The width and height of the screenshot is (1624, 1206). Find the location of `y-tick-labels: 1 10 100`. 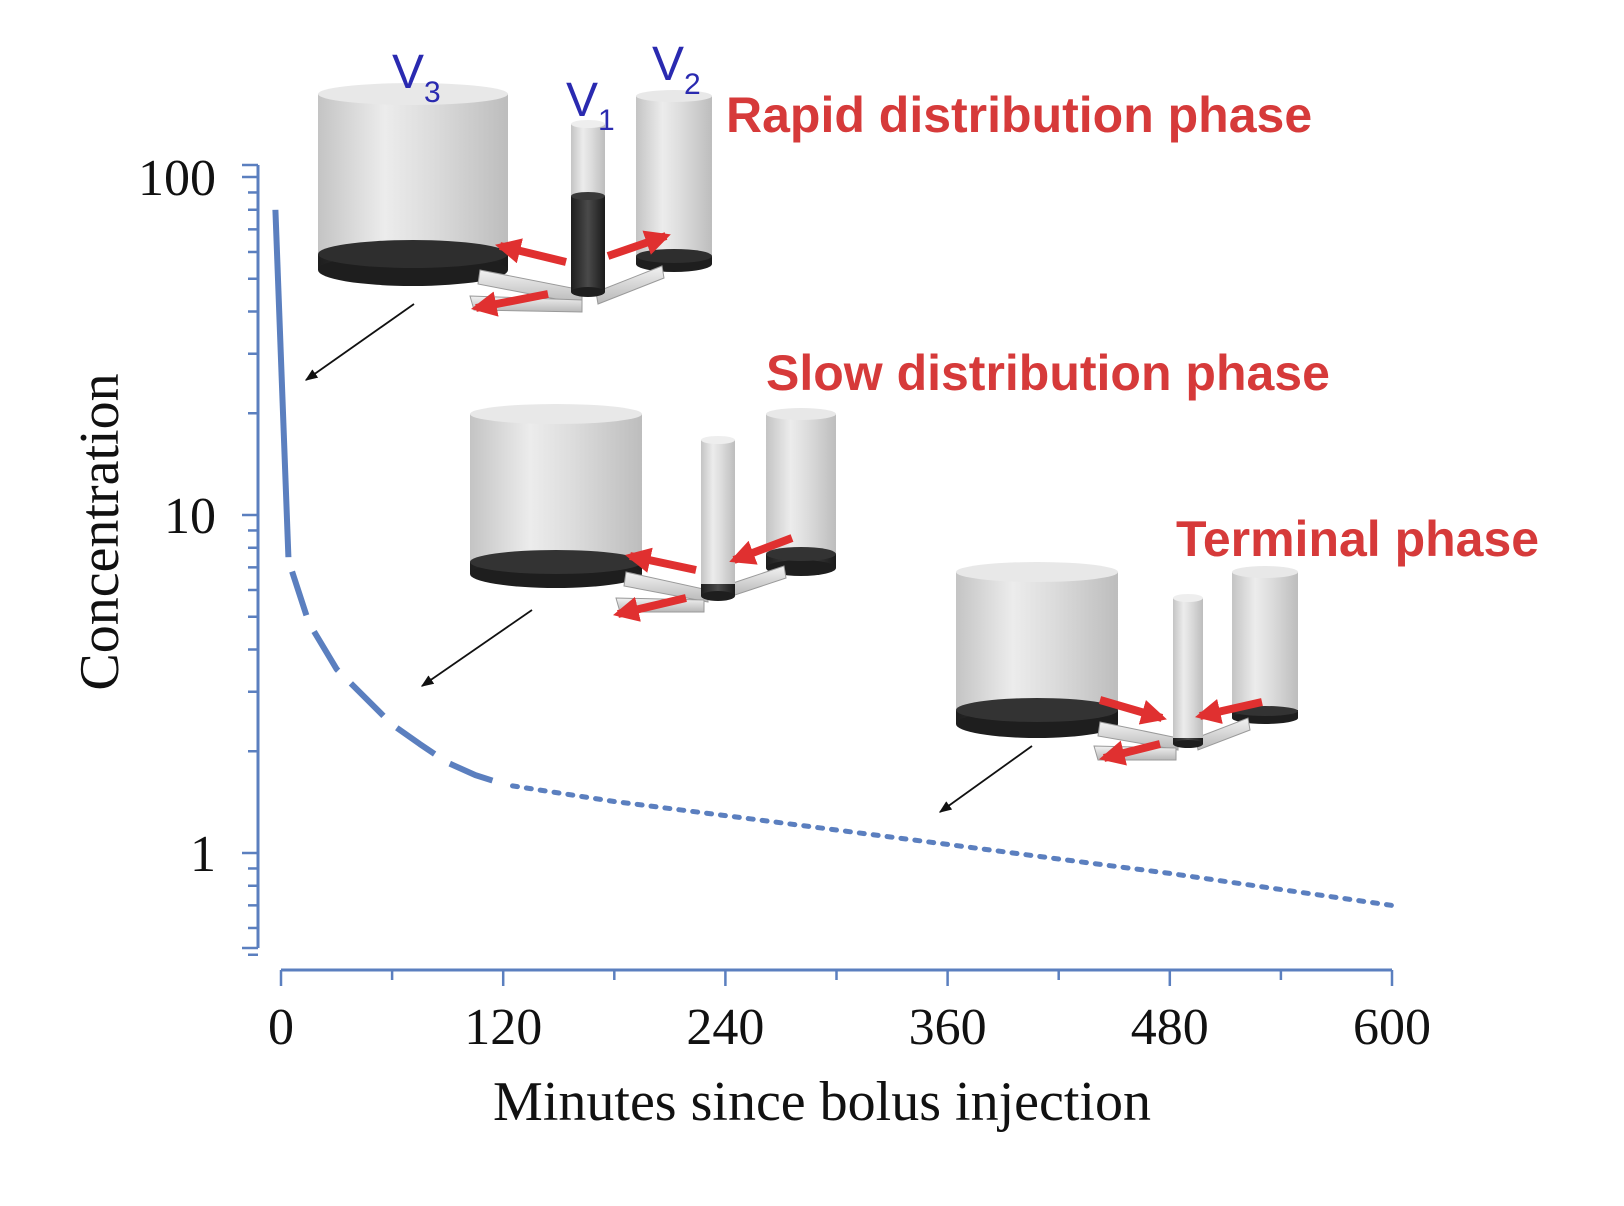

y-tick-labels: 1 10 100 is located at coordinates (177, 516).